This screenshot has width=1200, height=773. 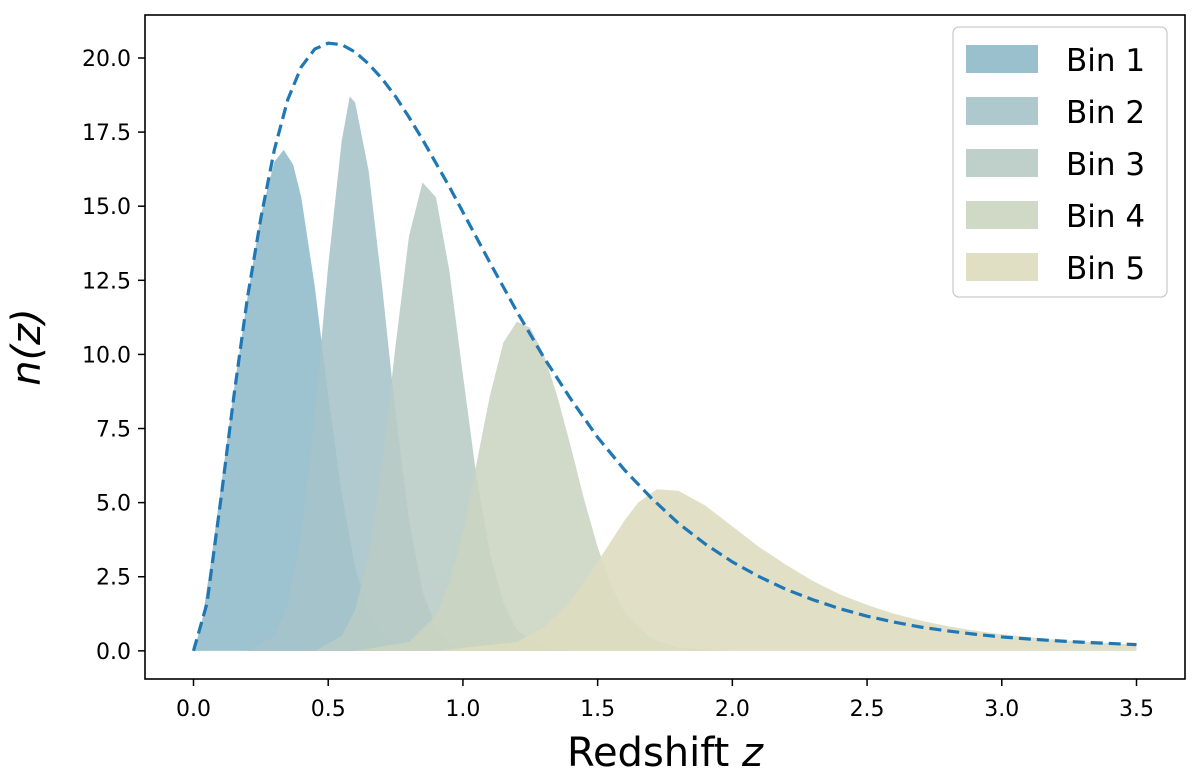 What do you see at coordinates (867, 709) in the screenshot?
I see `x-tick-label: 2.5` at bounding box center [867, 709].